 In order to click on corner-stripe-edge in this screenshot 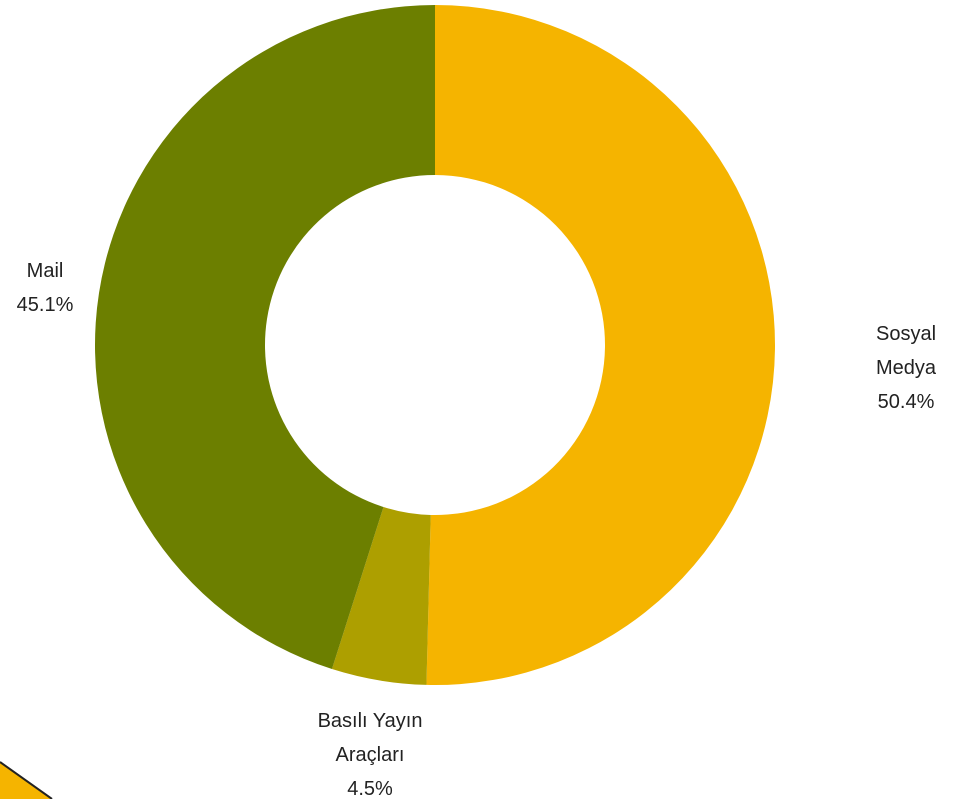, I will do `click(26, 780)`.